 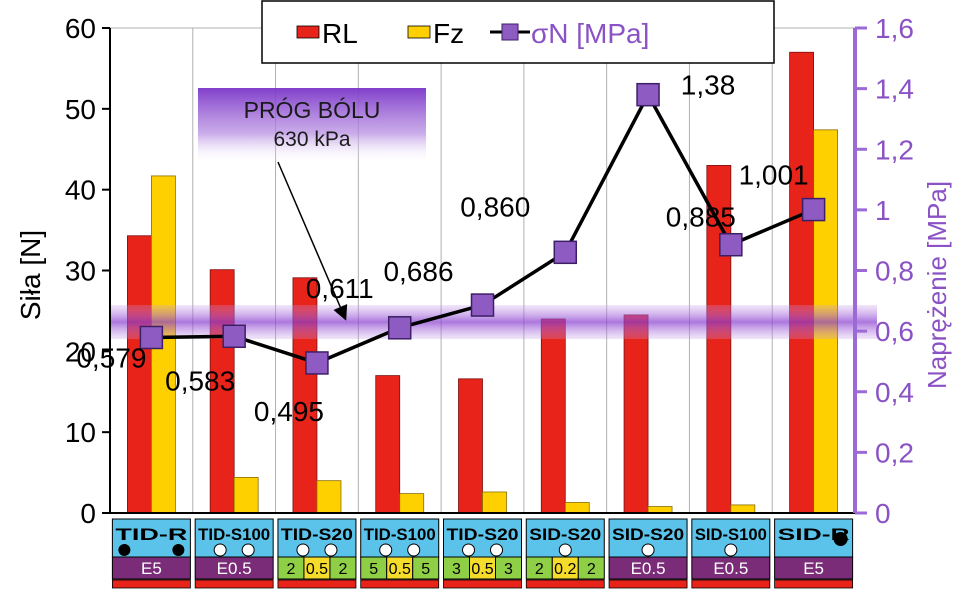 I want to click on y2-tick-label: 0,2, so click(x=894, y=452).